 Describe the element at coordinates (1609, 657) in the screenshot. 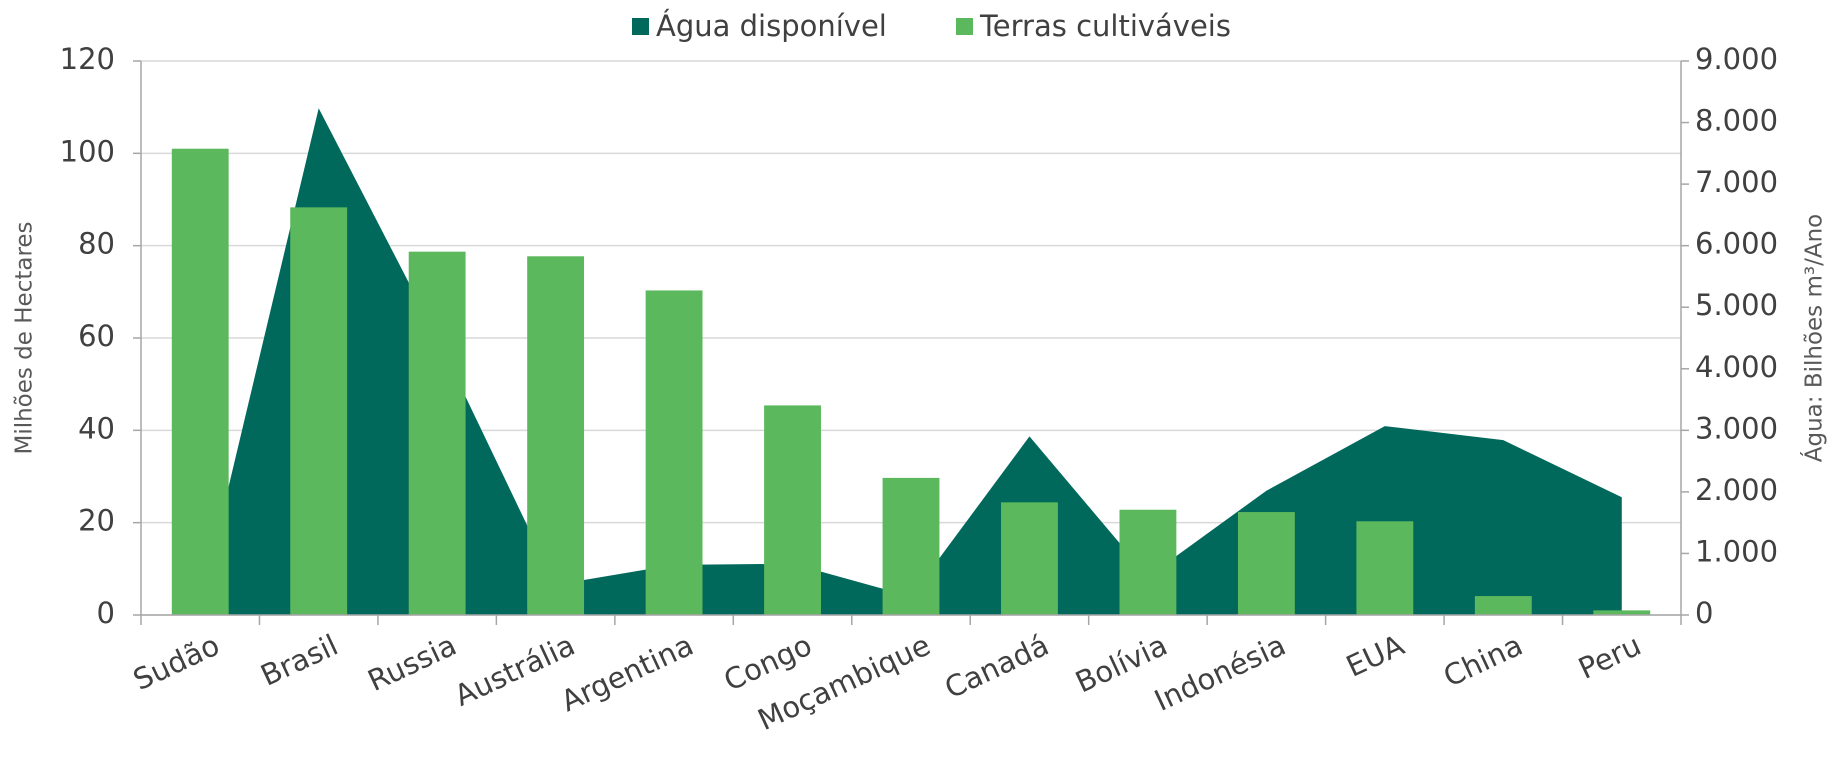

I see `x-tick-label: Peru` at that location.